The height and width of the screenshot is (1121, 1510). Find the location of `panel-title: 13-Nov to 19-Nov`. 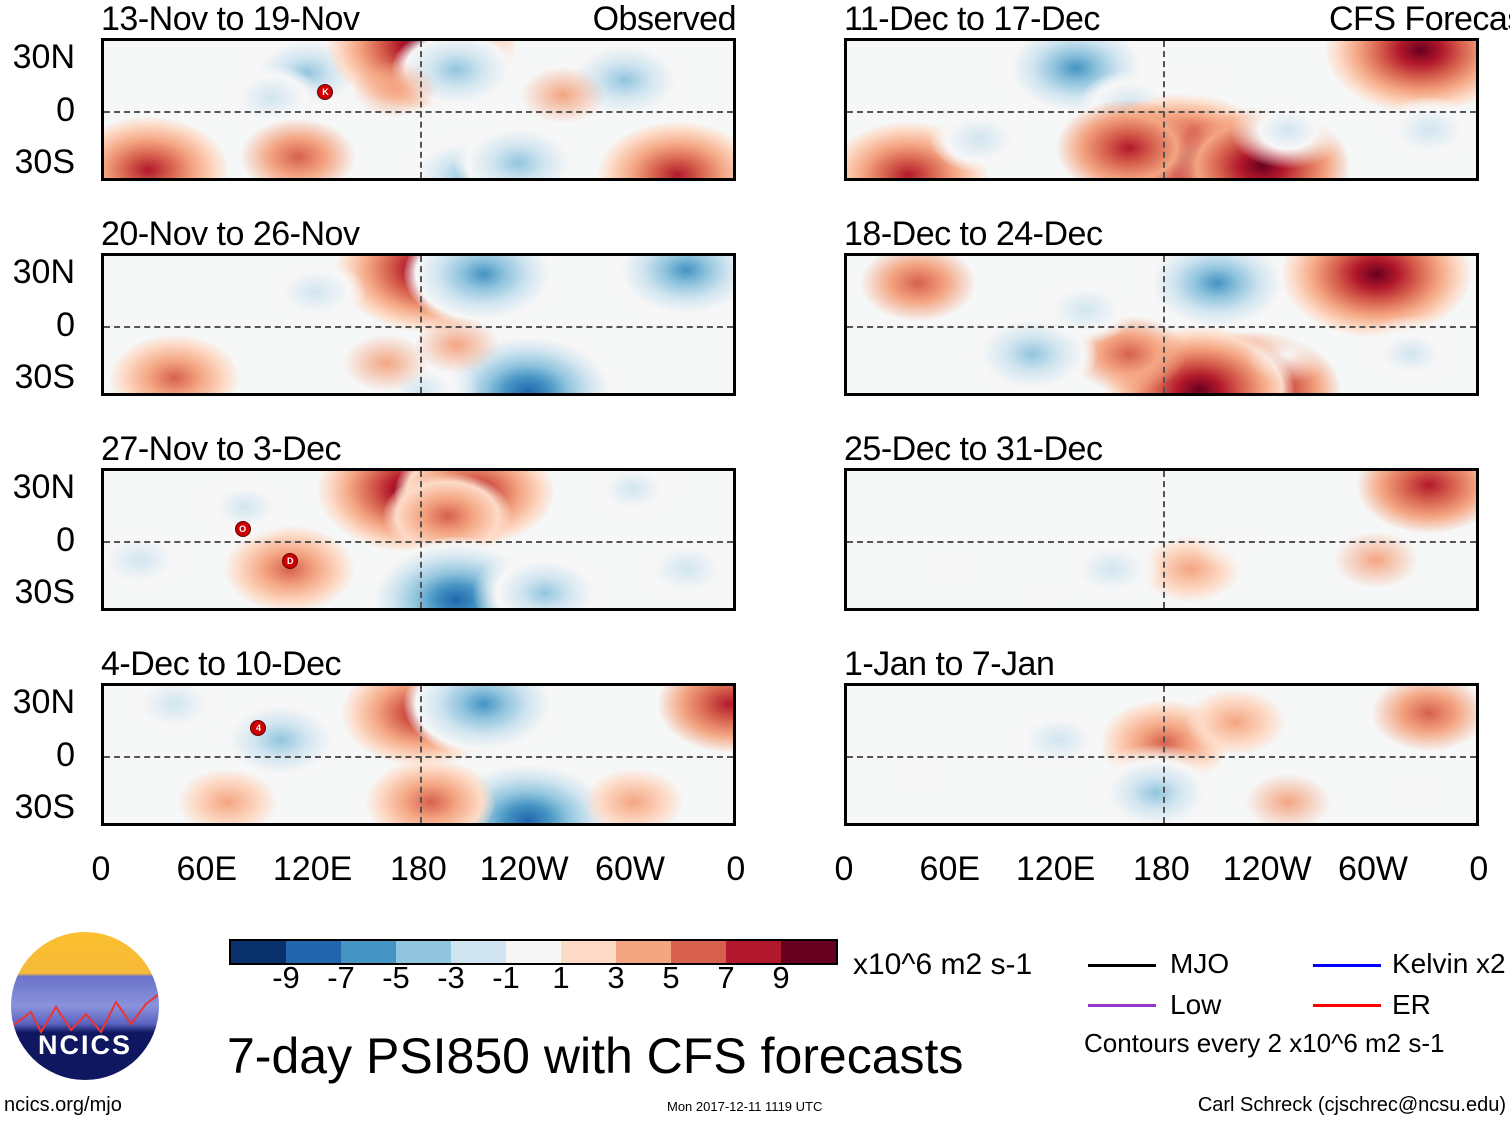

panel-title: 13-Nov to 19-Nov is located at coordinates (230, 19).